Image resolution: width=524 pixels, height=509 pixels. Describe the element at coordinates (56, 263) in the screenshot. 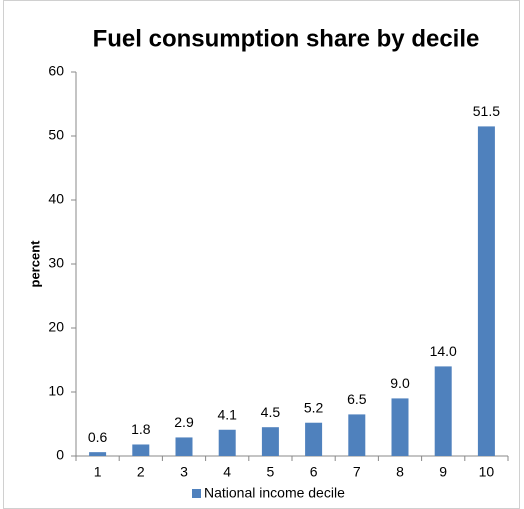

I see `y-tick-label: 30` at that location.